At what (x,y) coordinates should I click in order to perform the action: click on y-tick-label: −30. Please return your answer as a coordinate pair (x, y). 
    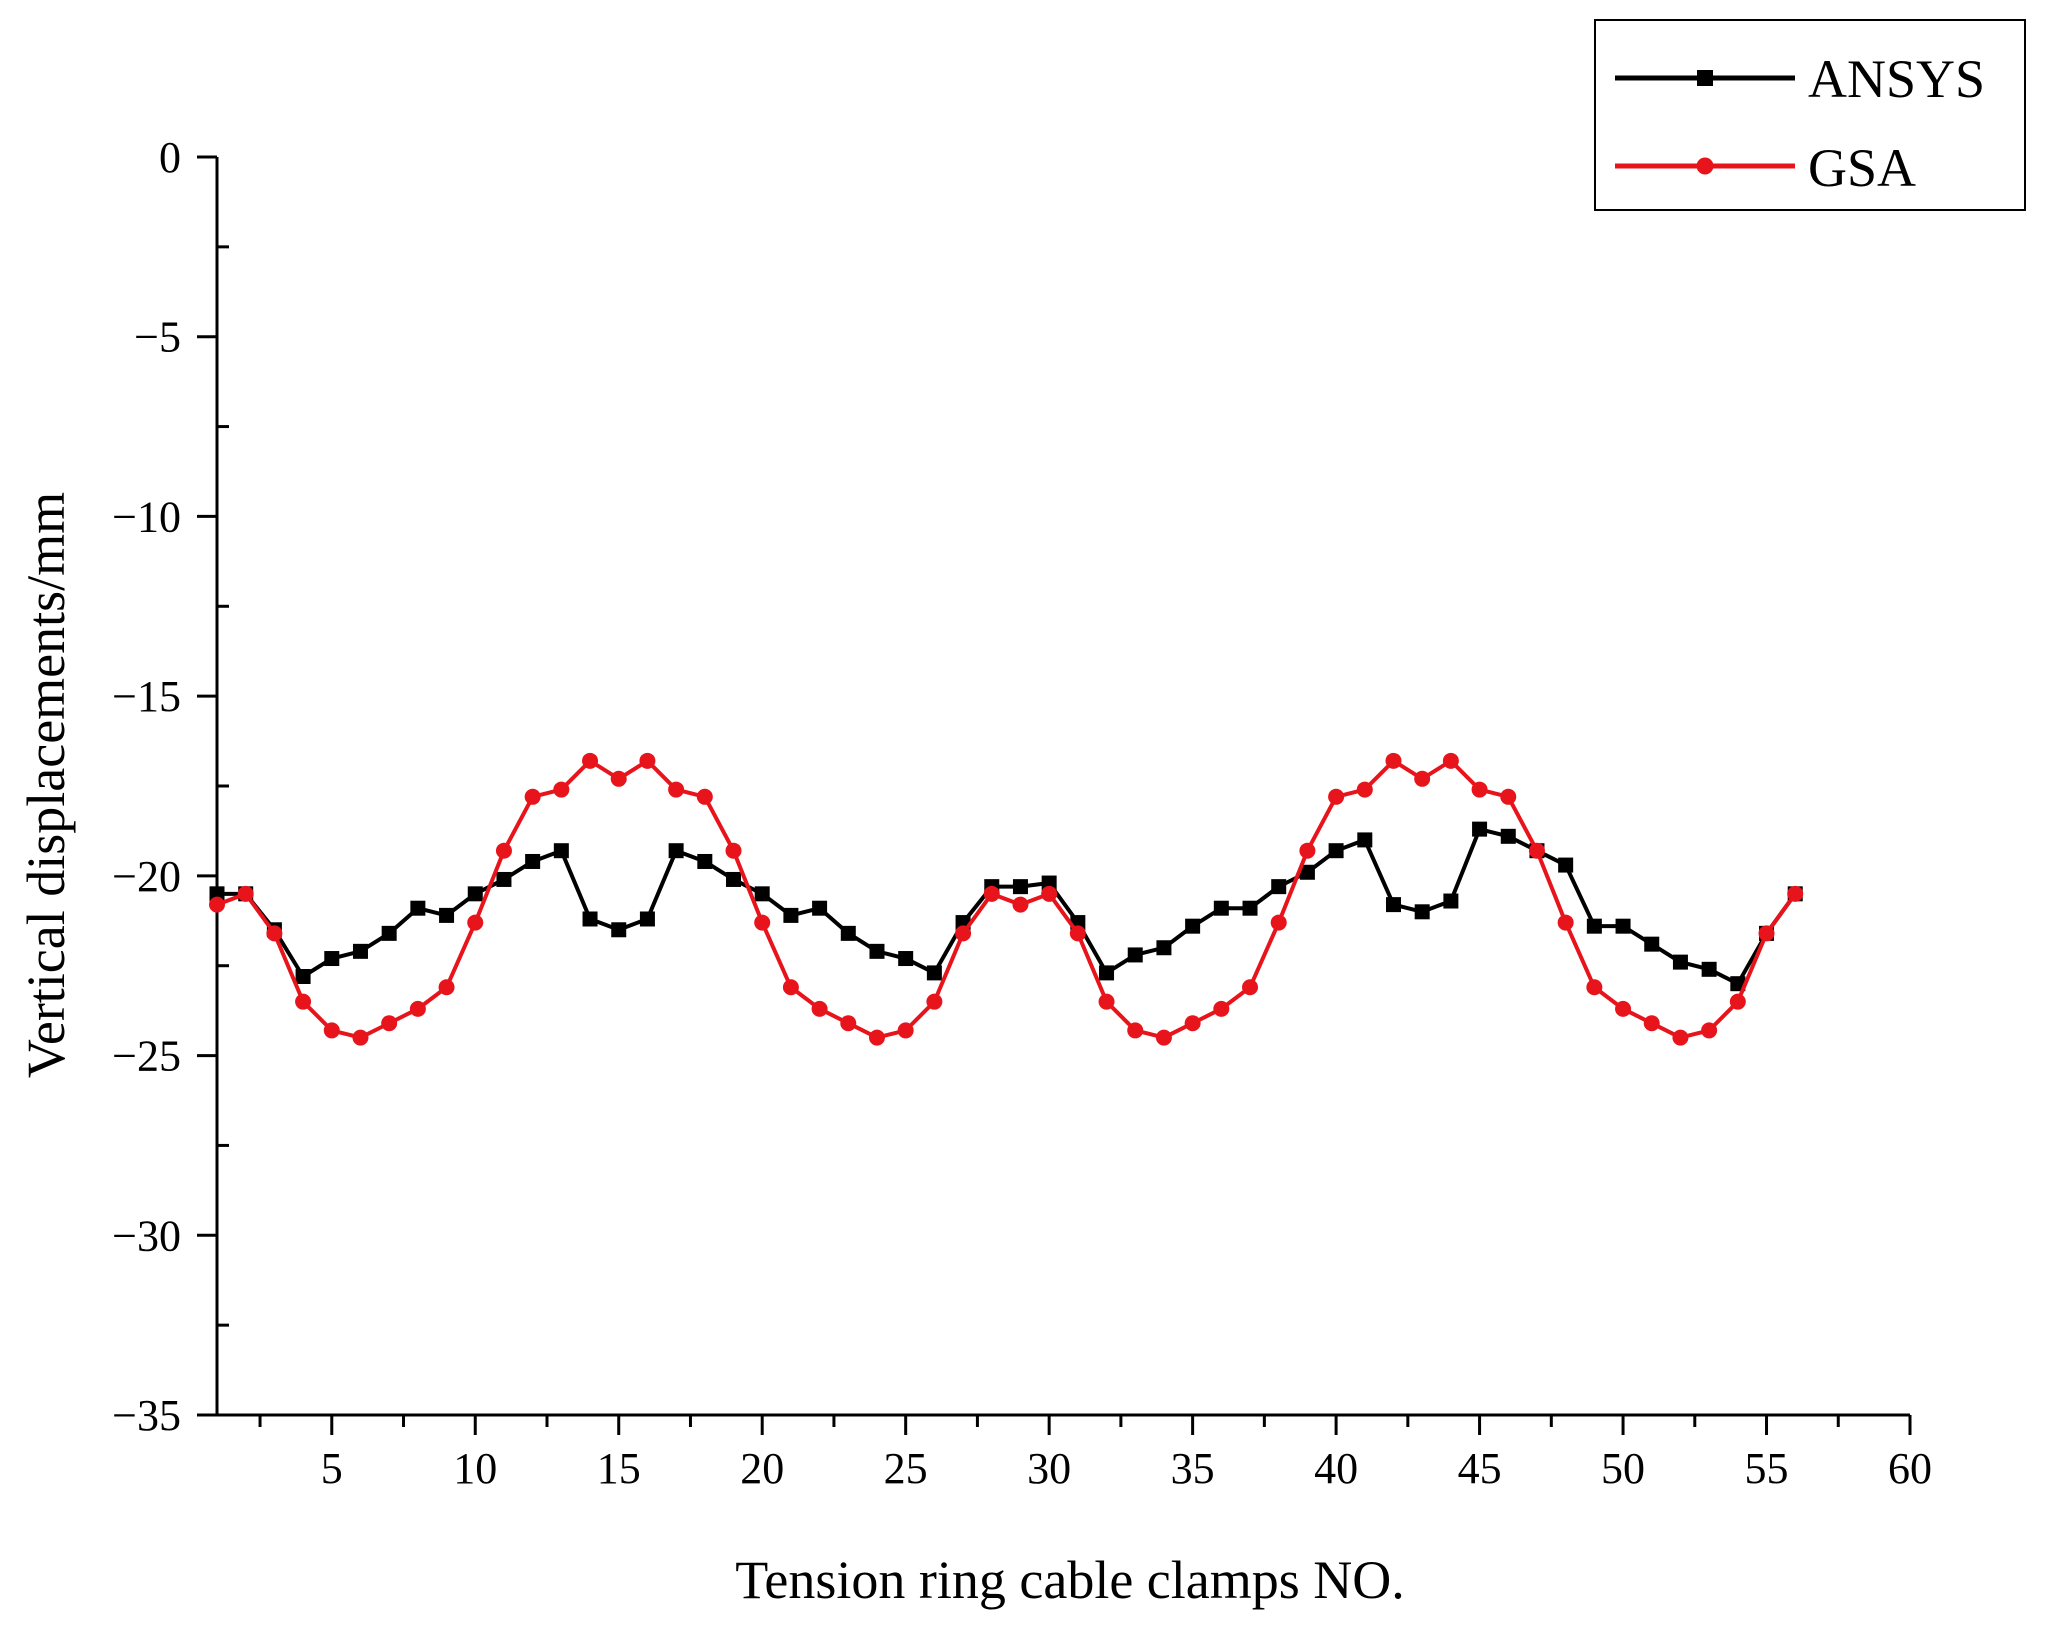
    Looking at the image, I should click on (146, 1235).